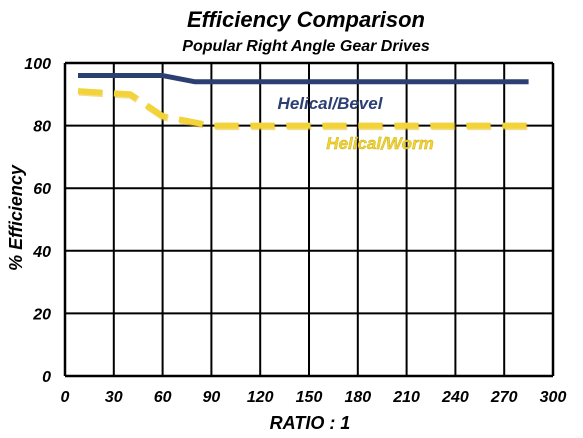  Describe the element at coordinates (310, 423) in the screenshot. I see `x-axis-label: RATIO : 1` at that location.